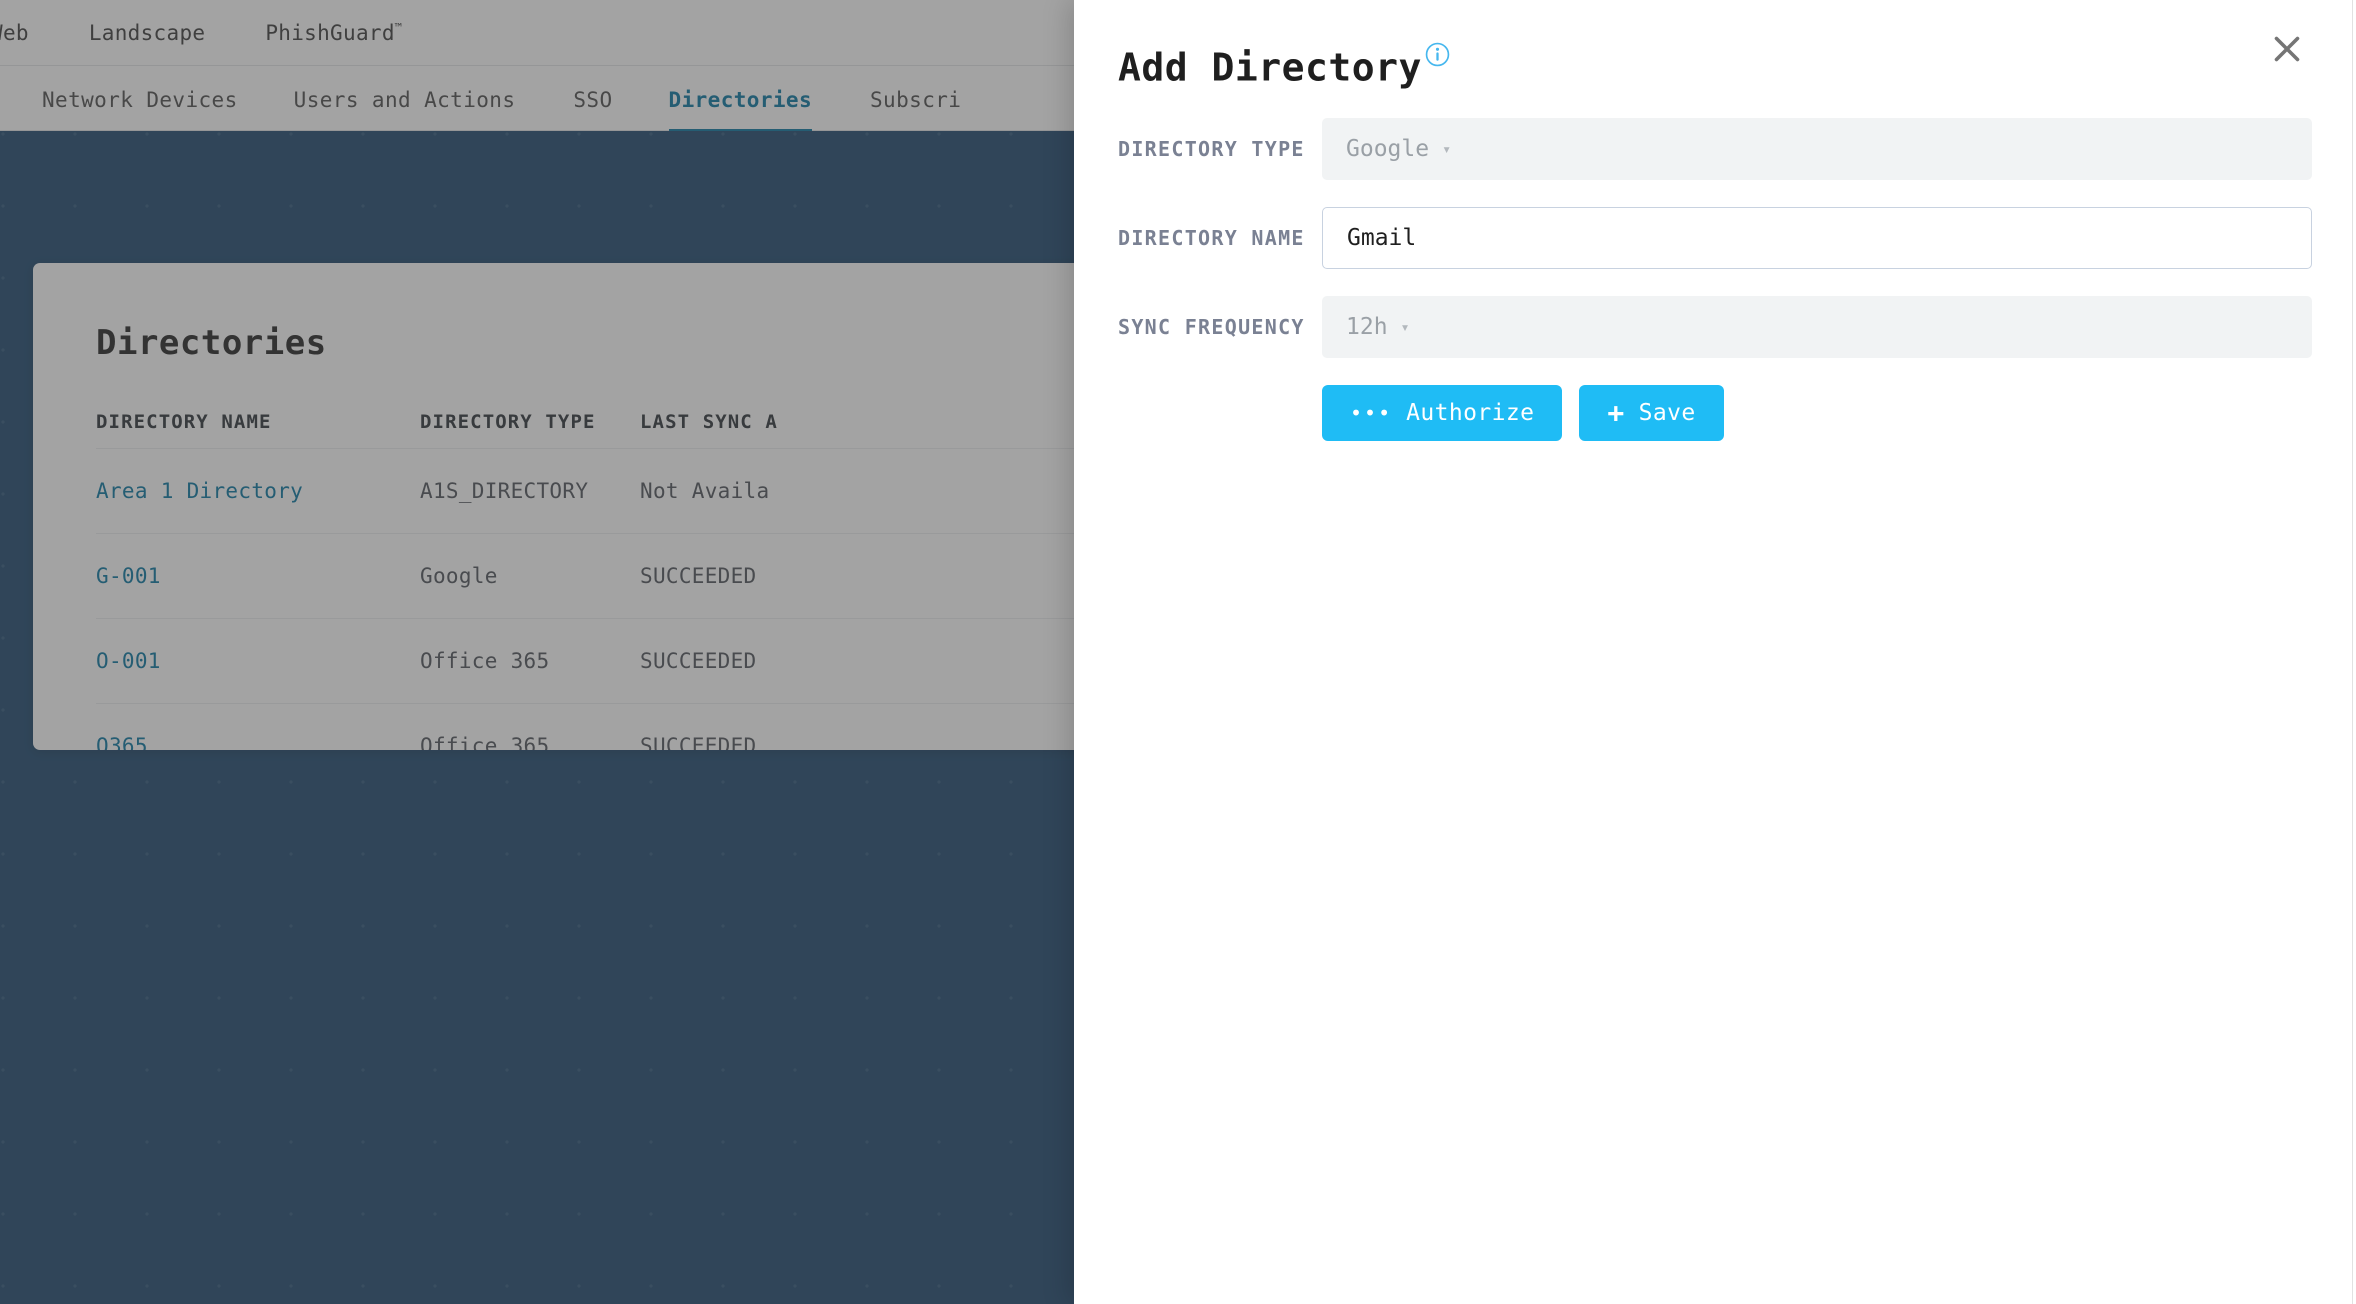 This screenshot has height=1304, width=2356. What do you see at coordinates (330, 32) in the screenshot?
I see `topbar-item-label: PhishGuard` at bounding box center [330, 32].